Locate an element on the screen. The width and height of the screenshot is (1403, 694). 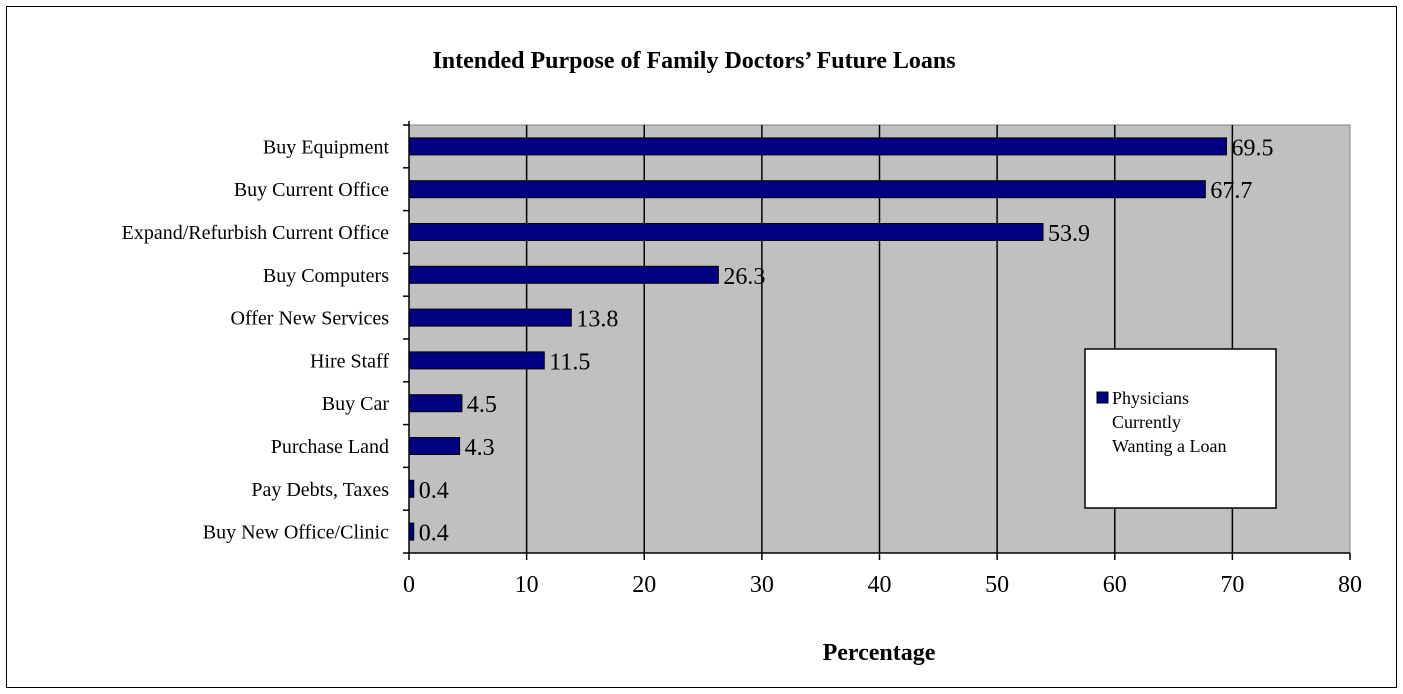
data-label: 11.5 is located at coordinates (569, 362).